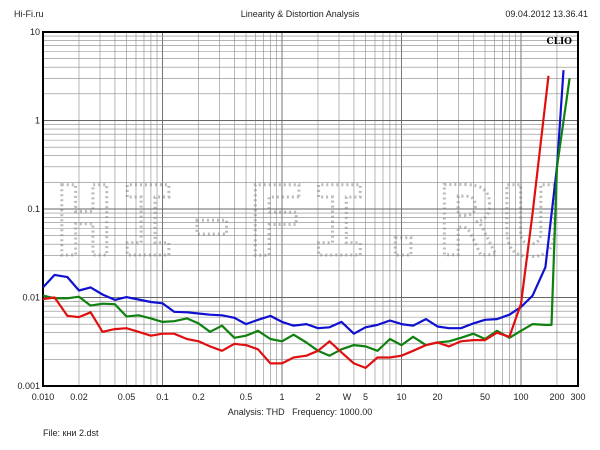 Image resolution: width=600 pixels, height=450 pixels. What do you see at coordinates (71, 433) in the screenshot?
I see `file-label: File: кни 2.dst` at bounding box center [71, 433].